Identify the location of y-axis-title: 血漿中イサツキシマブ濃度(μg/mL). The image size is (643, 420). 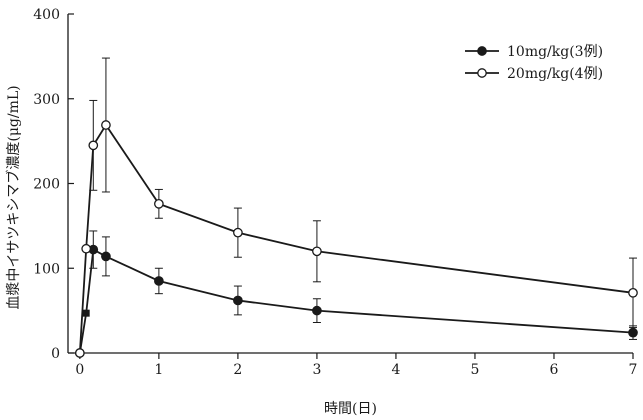
(13, 197).